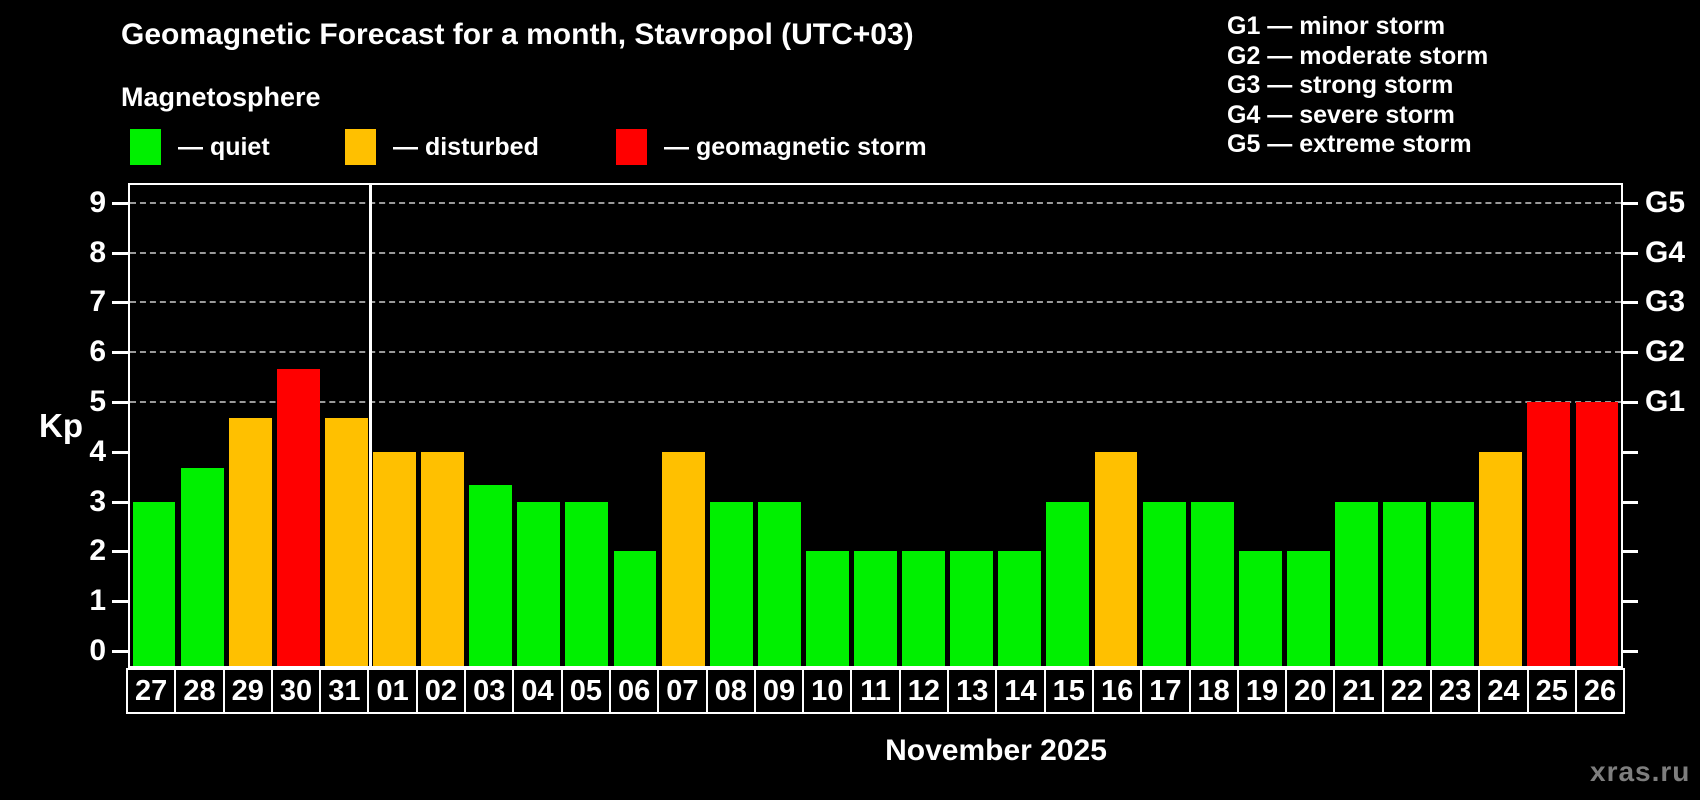 This screenshot has width=1700, height=800. Describe the element at coordinates (200, 691) in the screenshot. I see `day-label: 28` at that location.